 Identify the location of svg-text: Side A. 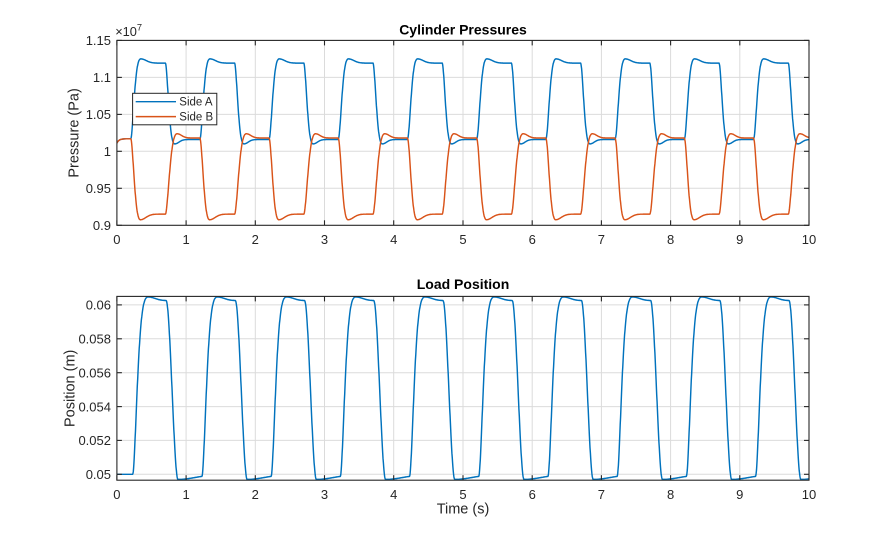
(196, 103).